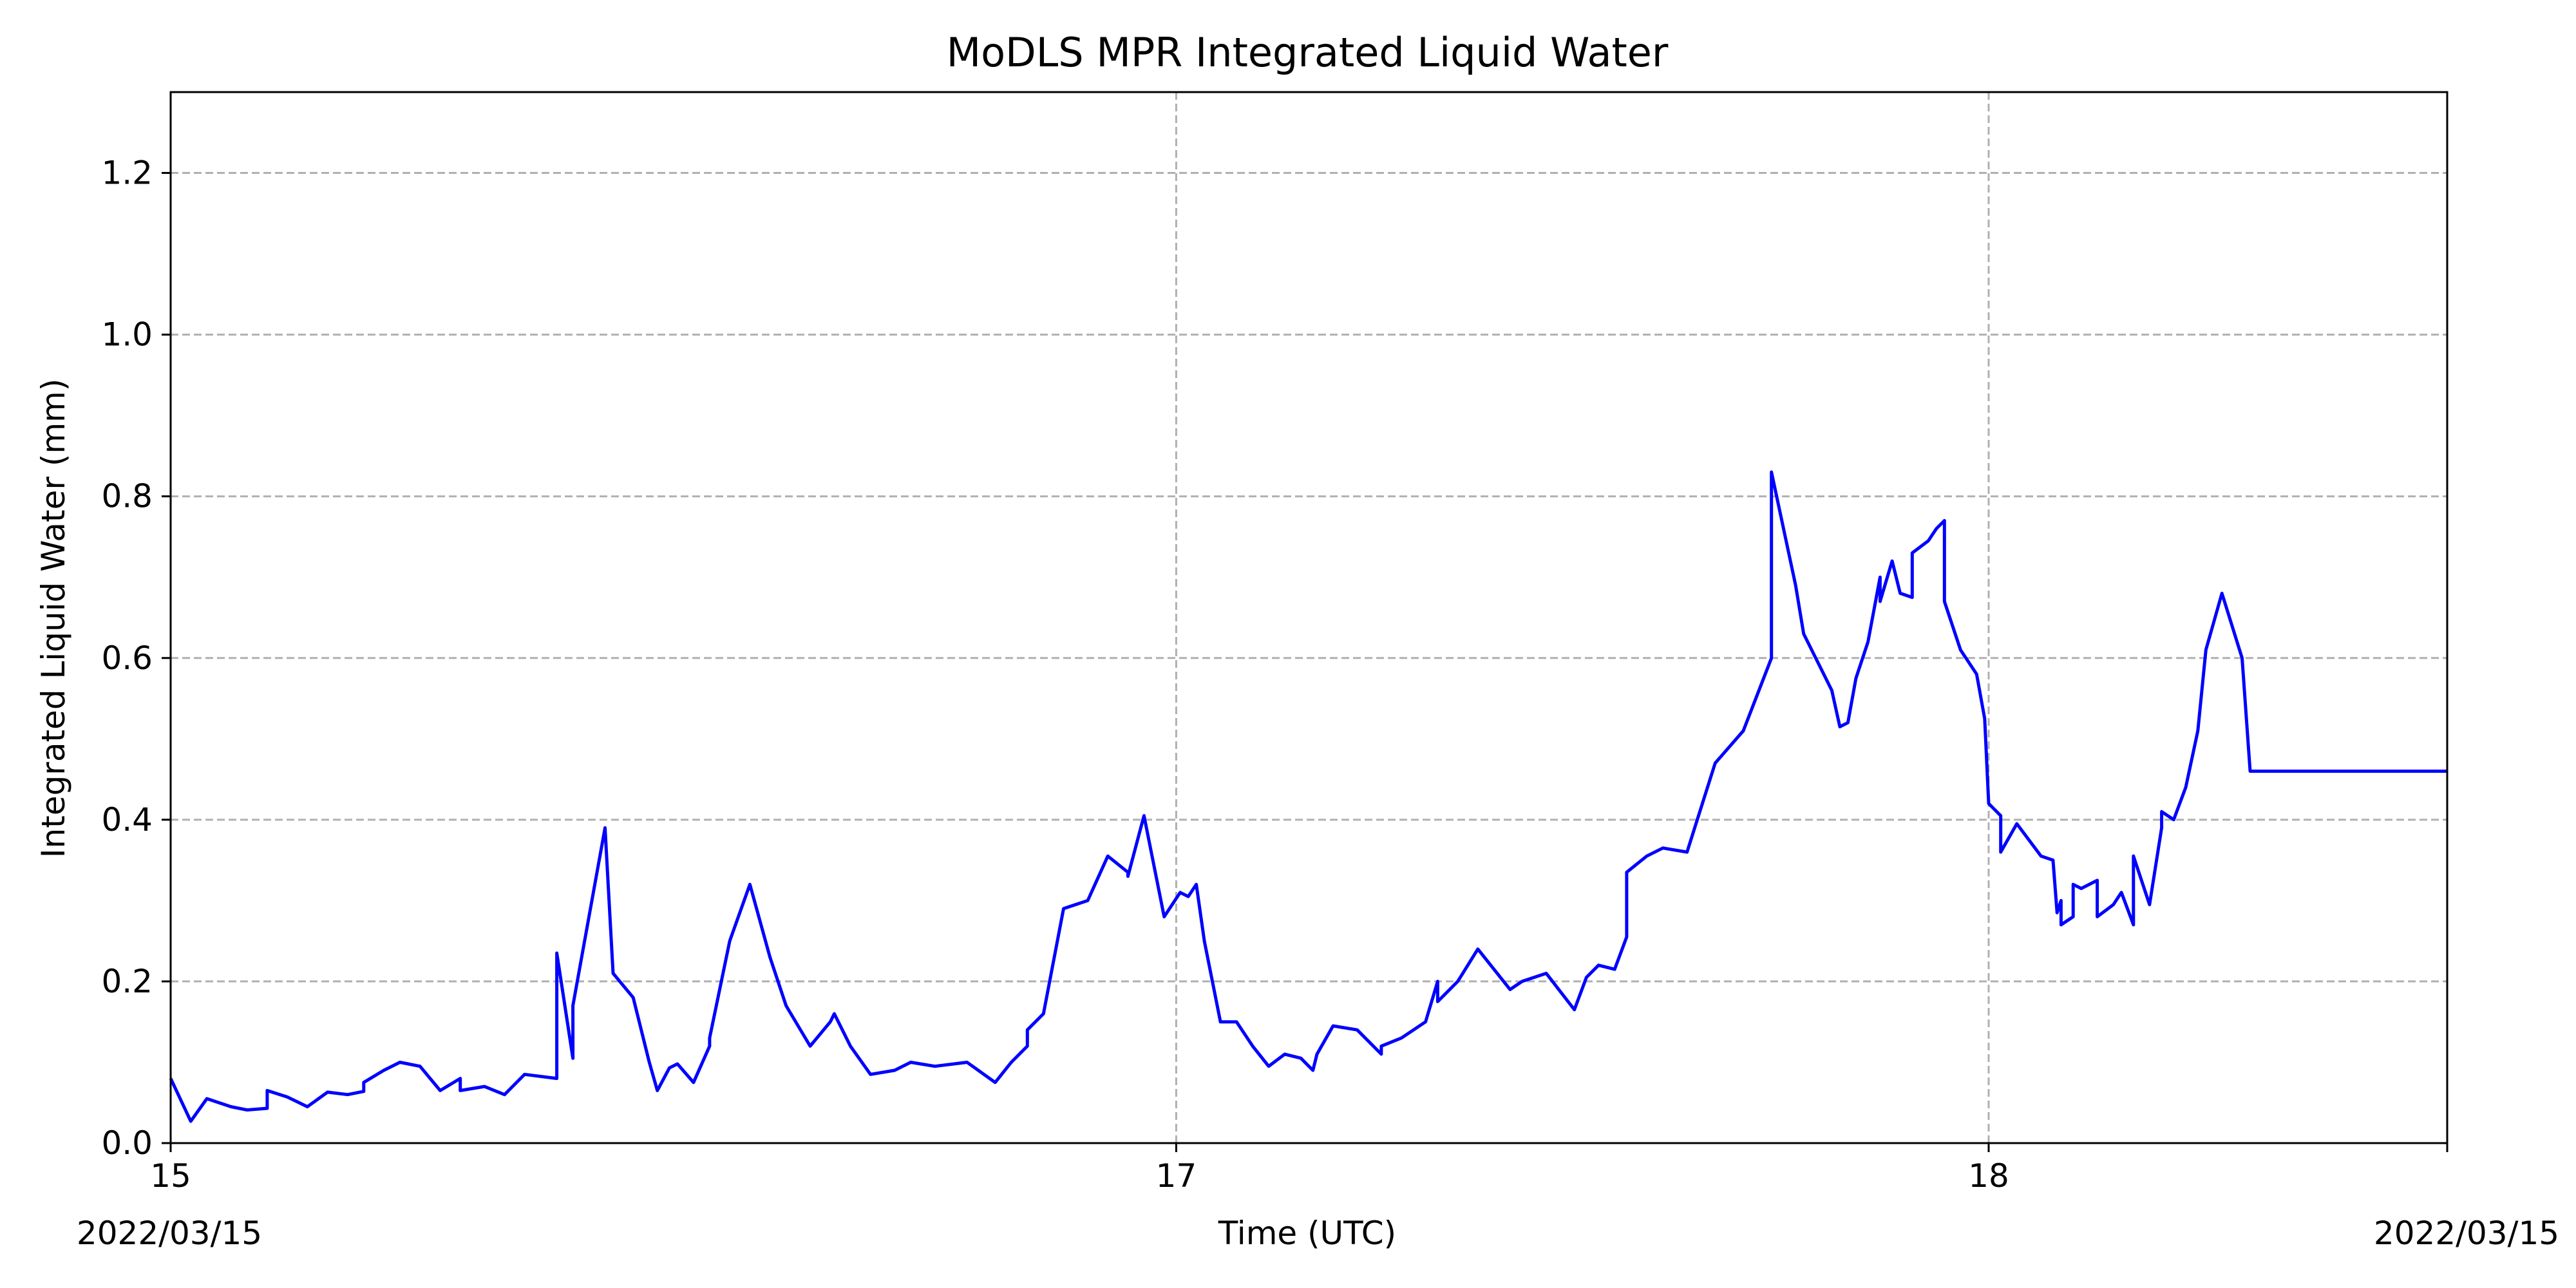  What do you see at coordinates (127, 335) in the screenshot?
I see `y-tick-label: 1.0` at bounding box center [127, 335].